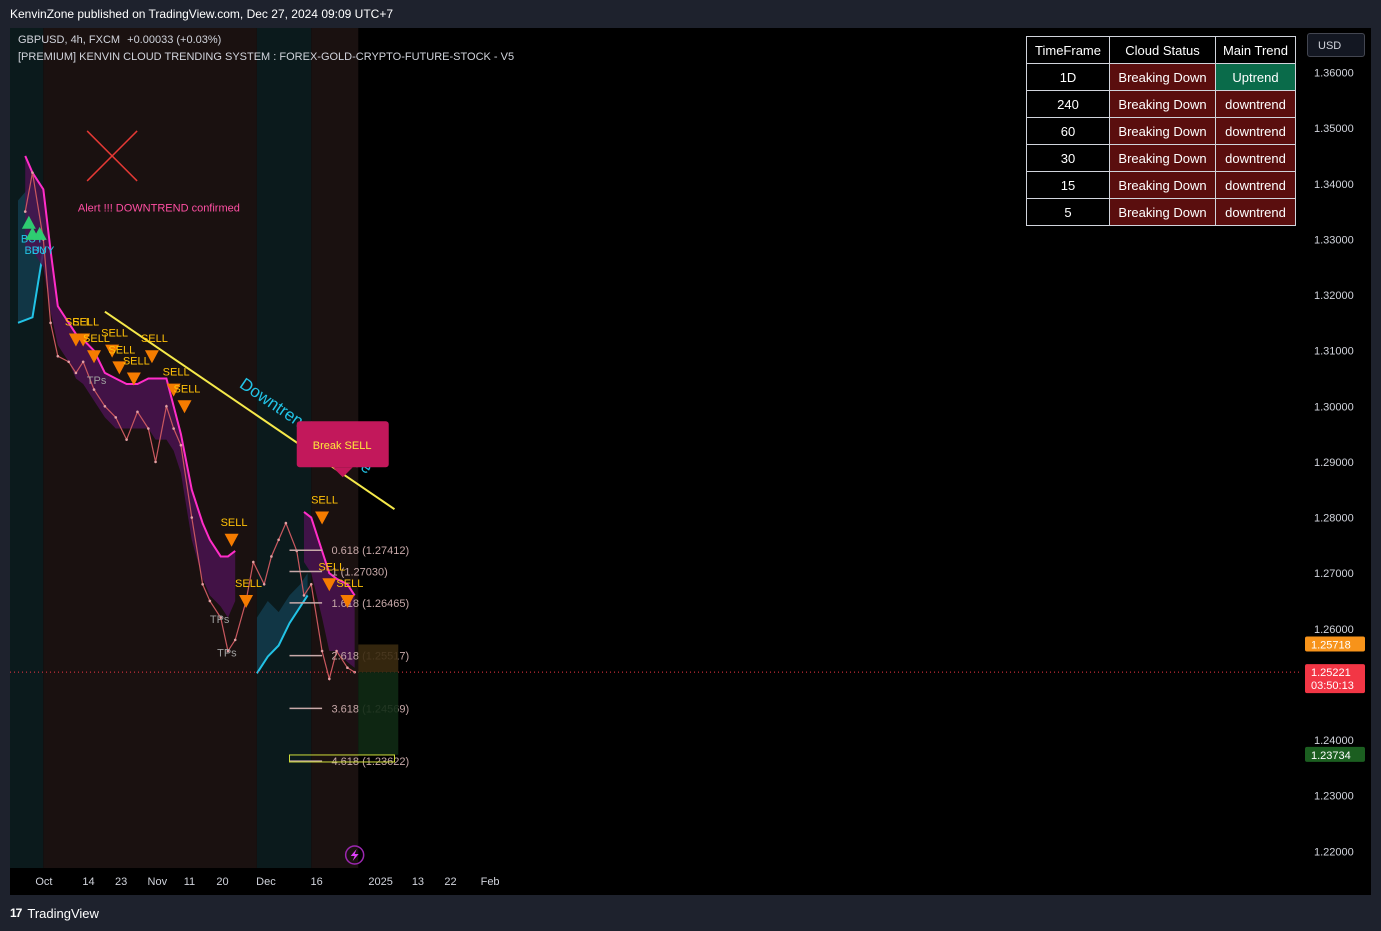  What do you see at coordinates (1162, 50) in the screenshot?
I see `col-header-cloud-status: Cloud Status` at bounding box center [1162, 50].